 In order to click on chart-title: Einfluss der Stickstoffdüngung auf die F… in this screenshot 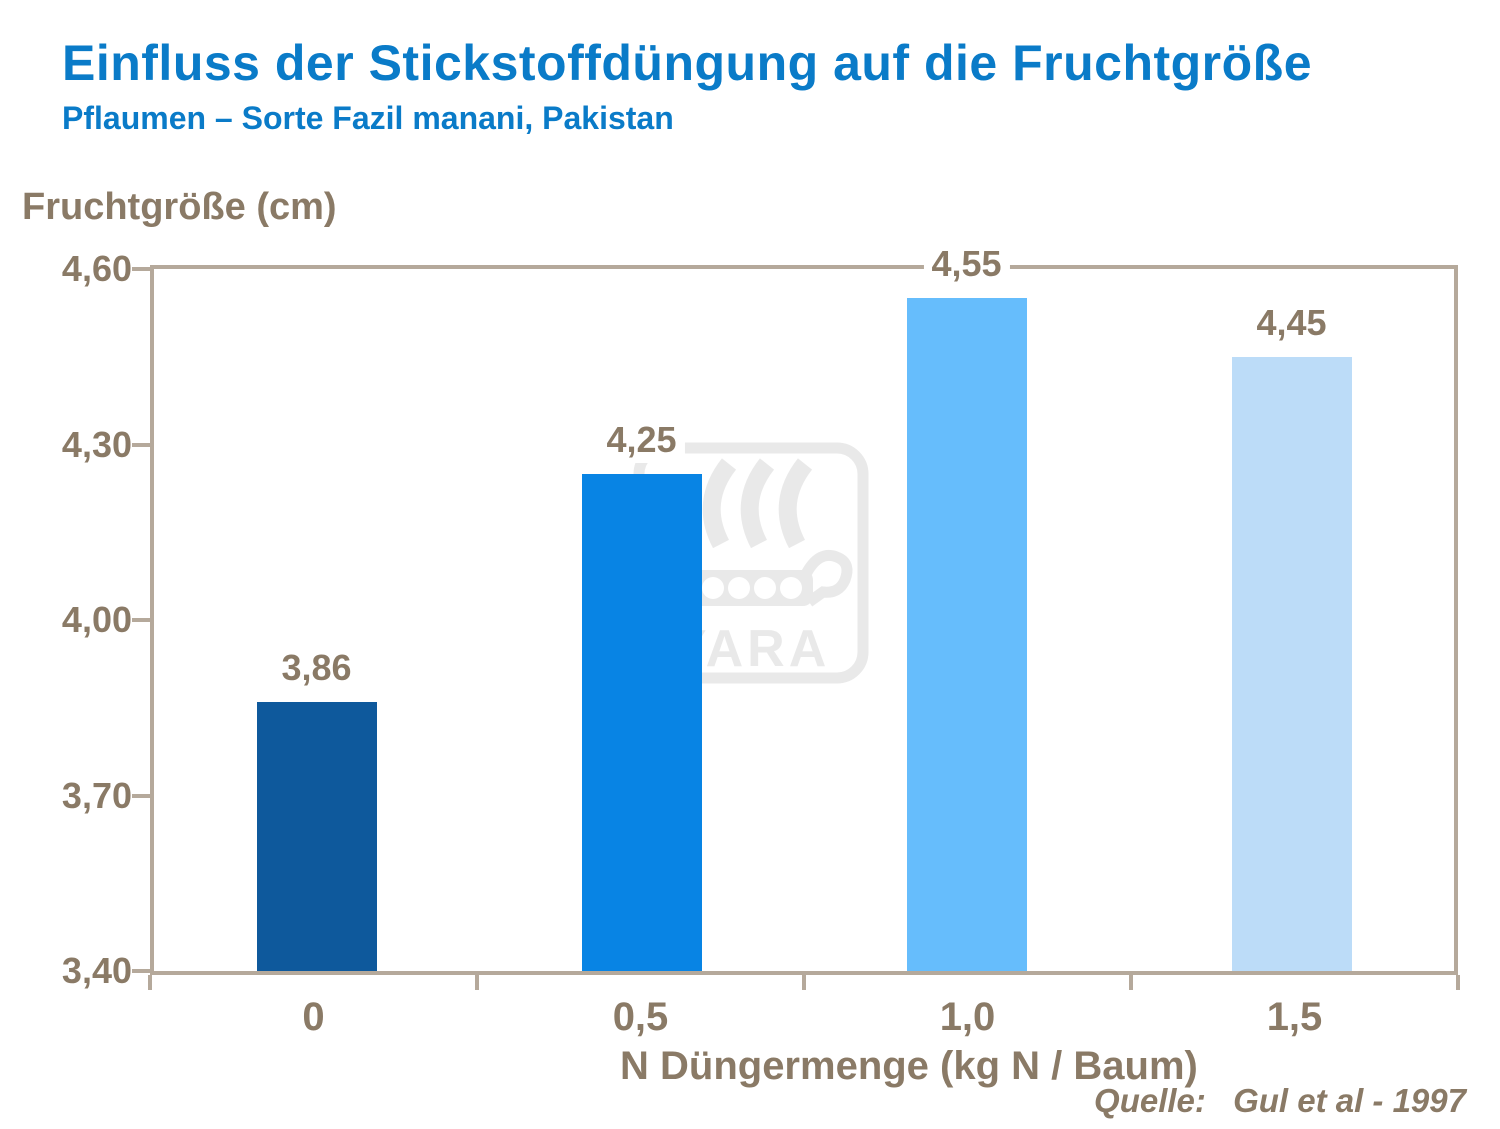, I will do `click(687, 63)`.